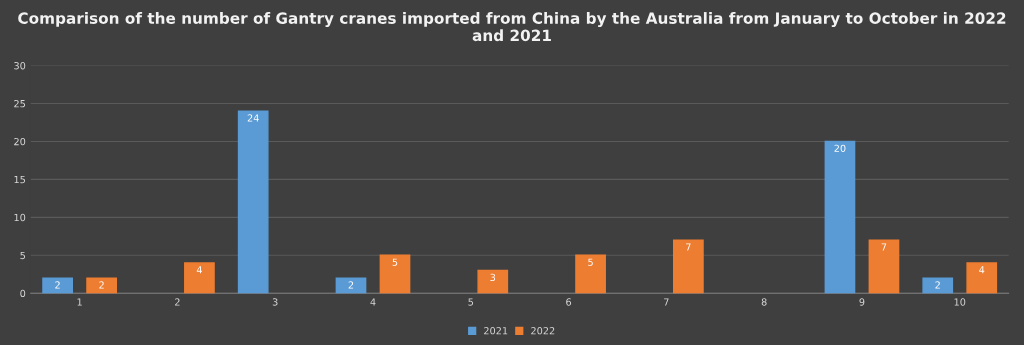 This screenshot has height=345, width=1024. What do you see at coordinates (20, 103) in the screenshot?
I see `y-tick-label: 25` at bounding box center [20, 103].